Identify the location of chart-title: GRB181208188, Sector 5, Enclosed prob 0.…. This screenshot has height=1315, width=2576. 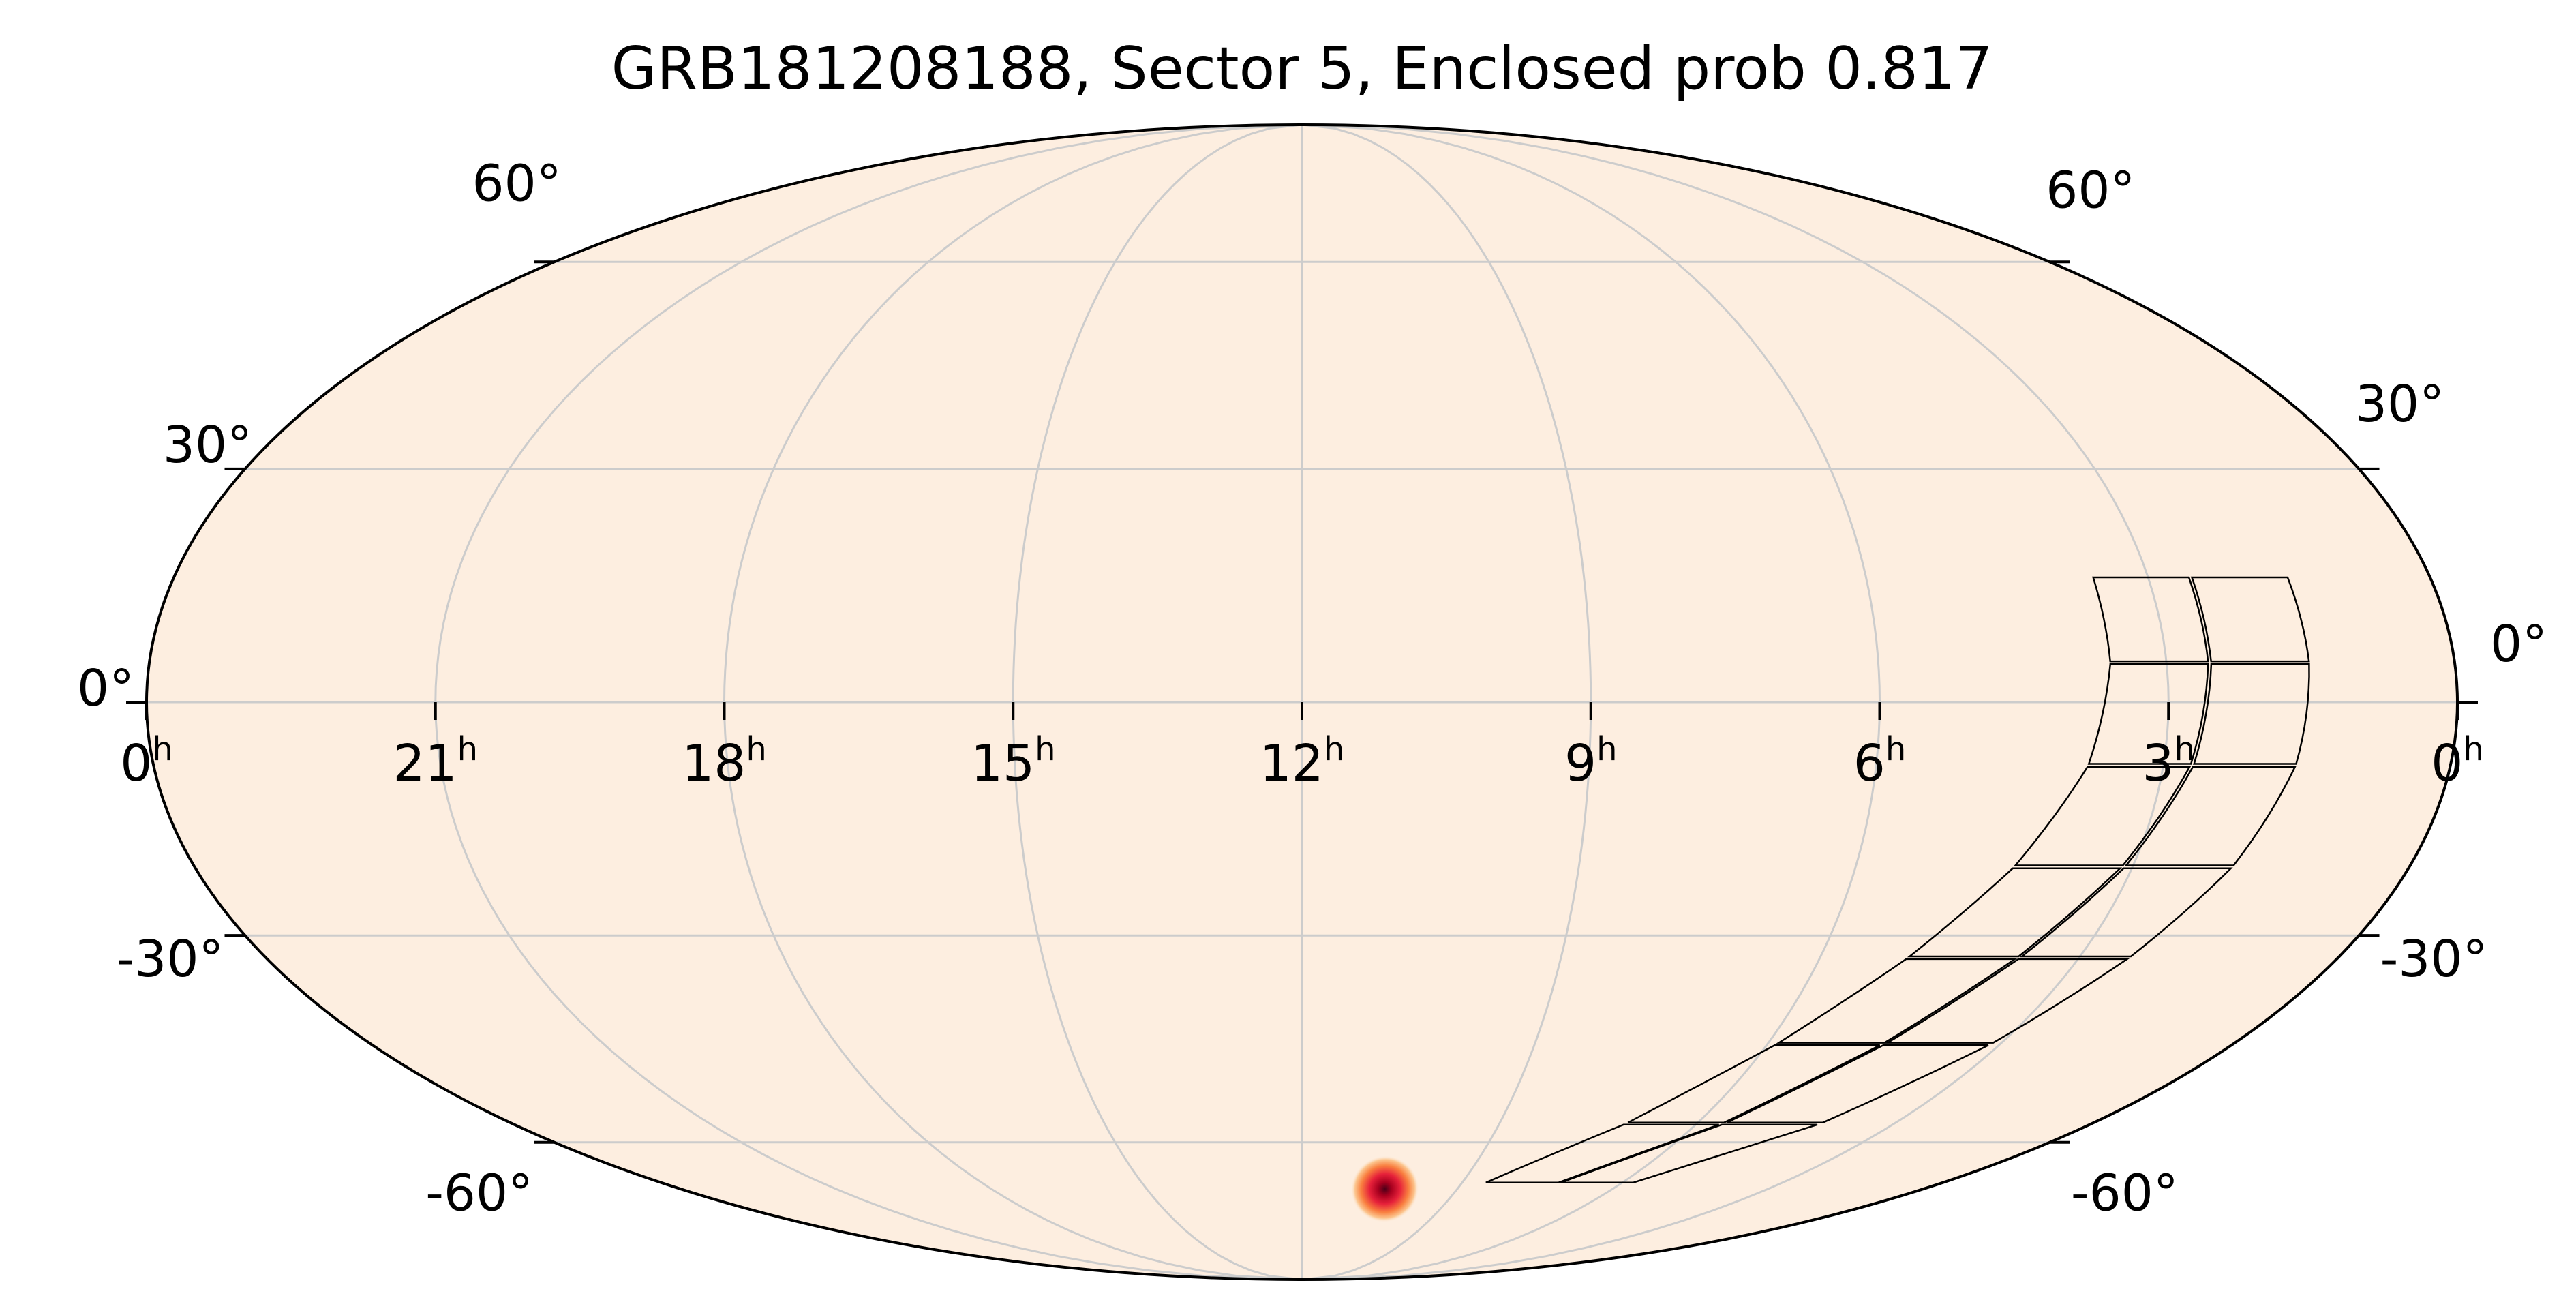
(1302, 69).